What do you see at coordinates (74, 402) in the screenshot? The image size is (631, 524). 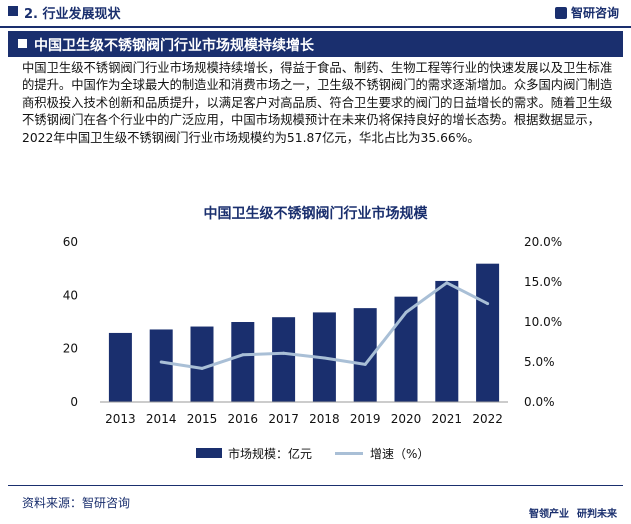 I see `y-left-tick-label: 0` at bounding box center [74, 402].